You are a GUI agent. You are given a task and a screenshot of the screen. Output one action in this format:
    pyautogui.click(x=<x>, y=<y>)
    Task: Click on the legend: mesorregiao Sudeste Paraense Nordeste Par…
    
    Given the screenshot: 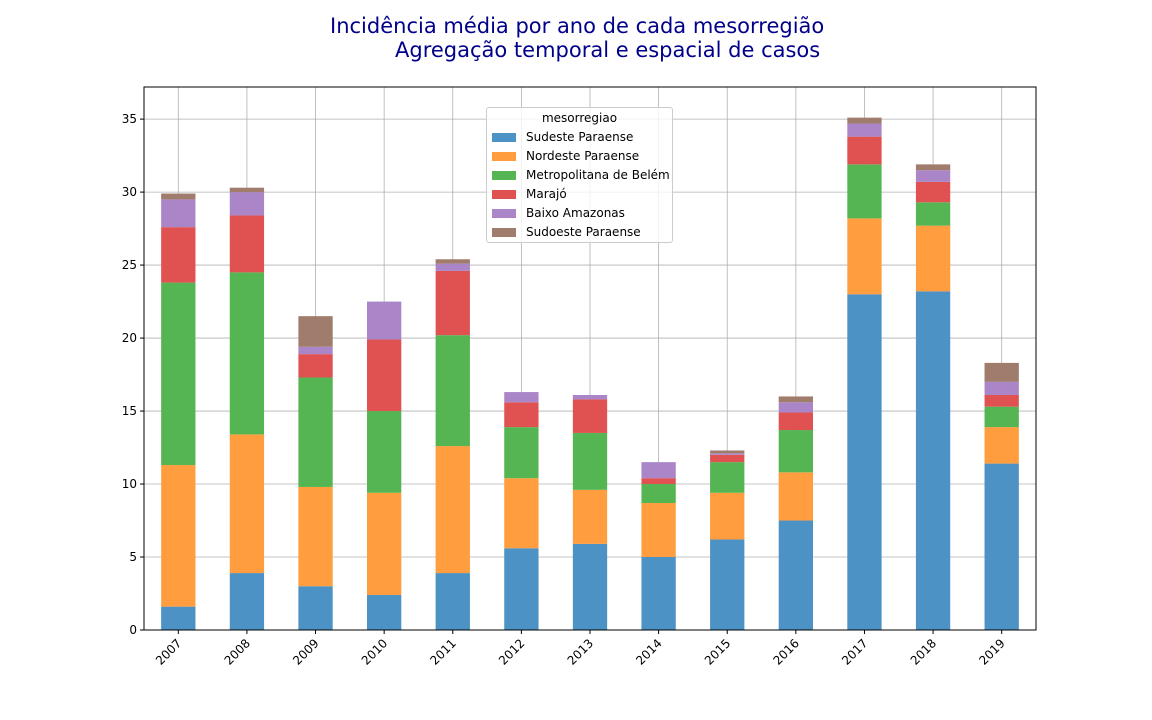 What is the action you would take?
    pyautogui.click(x=579, y=175)
    